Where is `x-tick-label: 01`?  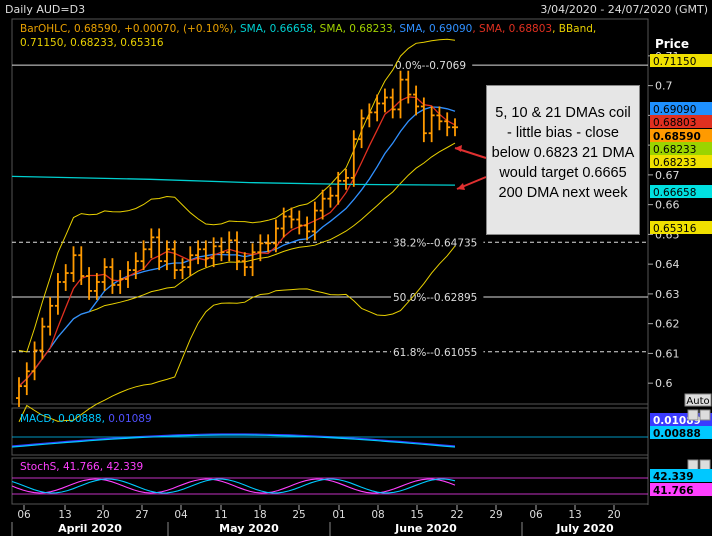
x-tick-label: 01 is located at coordinates (338, 515).